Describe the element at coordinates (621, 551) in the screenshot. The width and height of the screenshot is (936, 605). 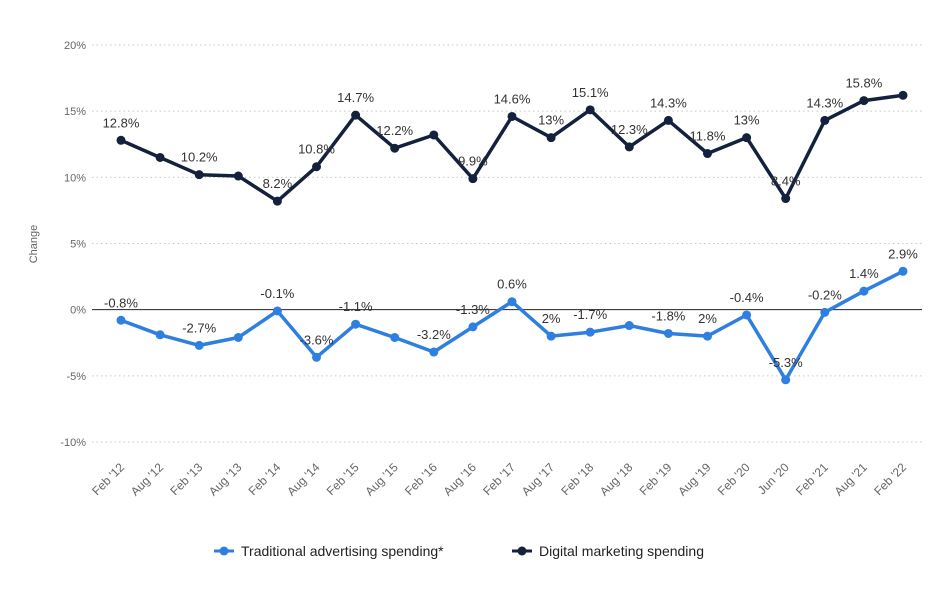
I see `legend-label: Digital marketing spending` at that location.